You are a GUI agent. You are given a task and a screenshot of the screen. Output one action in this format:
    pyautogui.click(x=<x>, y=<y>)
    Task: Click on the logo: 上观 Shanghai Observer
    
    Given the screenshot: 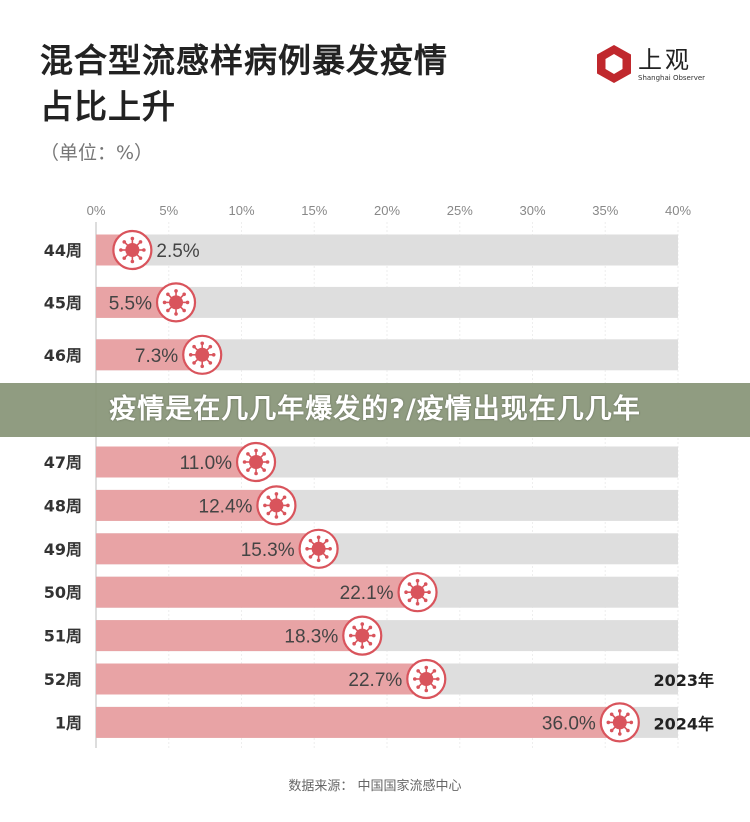 What is the action you would take?
    pyautogui.click(x=654, y=66)
    